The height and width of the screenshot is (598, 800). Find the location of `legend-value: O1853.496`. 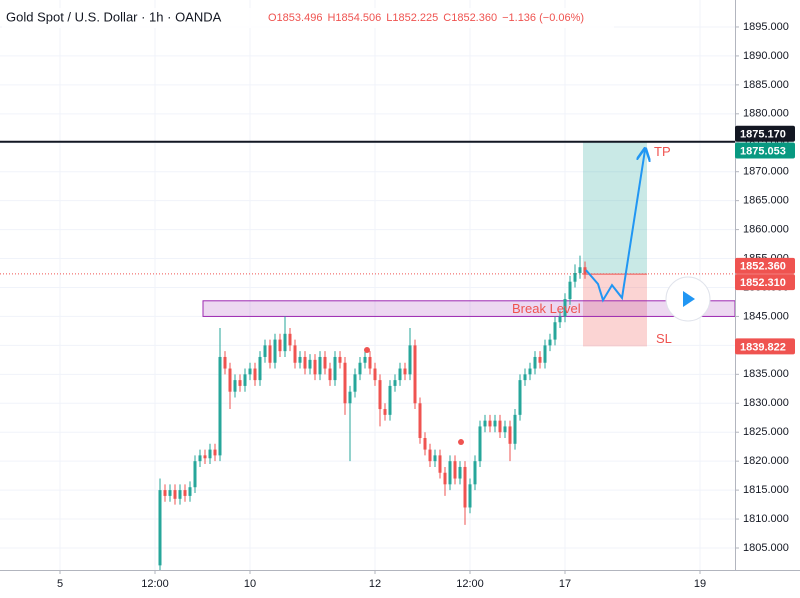

legend-value: O1853.496 is located at coordinates (295, 18).